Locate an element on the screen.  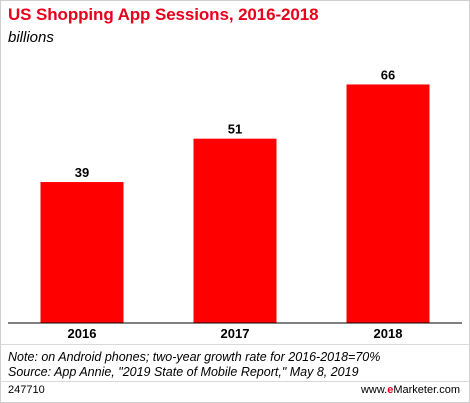
data-label-2017: 51 is located at coordinates (235, 129).